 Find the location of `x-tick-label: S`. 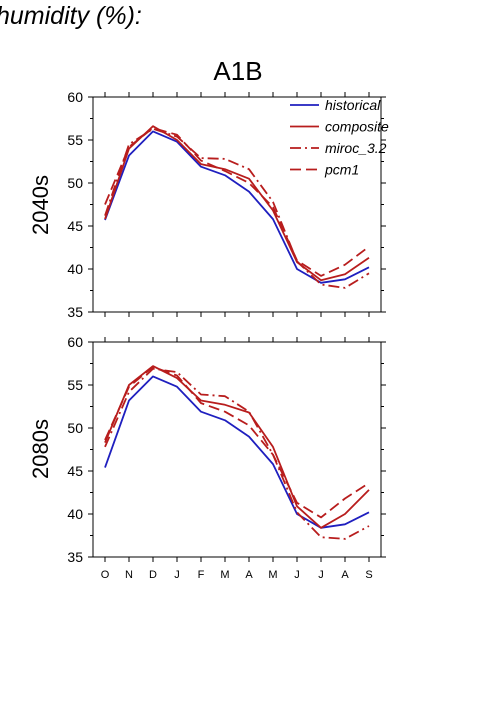

x-tick-label: S is located at coordinates (368, 575).